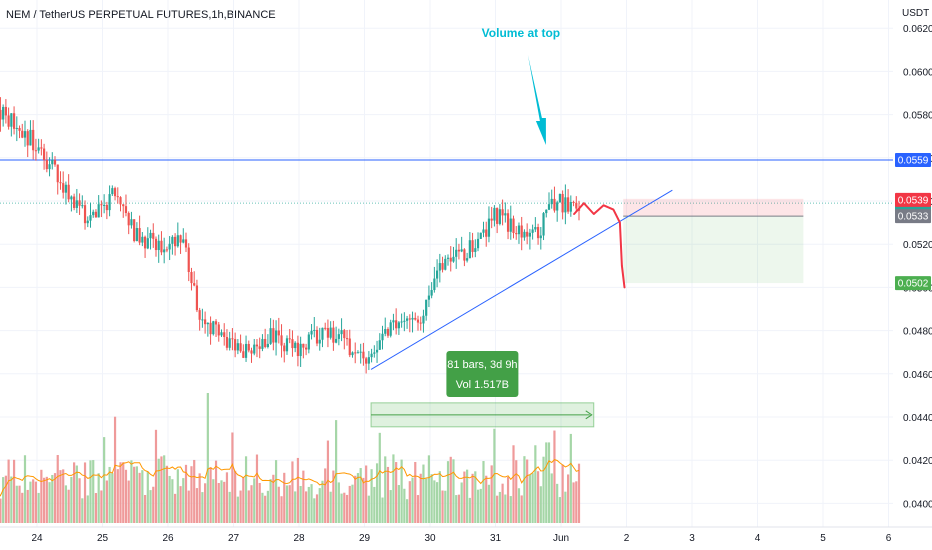 The image size is (932, 550). Describe the element at coordinates (713, 250) in the screenshot. I see `position-target-zone` at that location.